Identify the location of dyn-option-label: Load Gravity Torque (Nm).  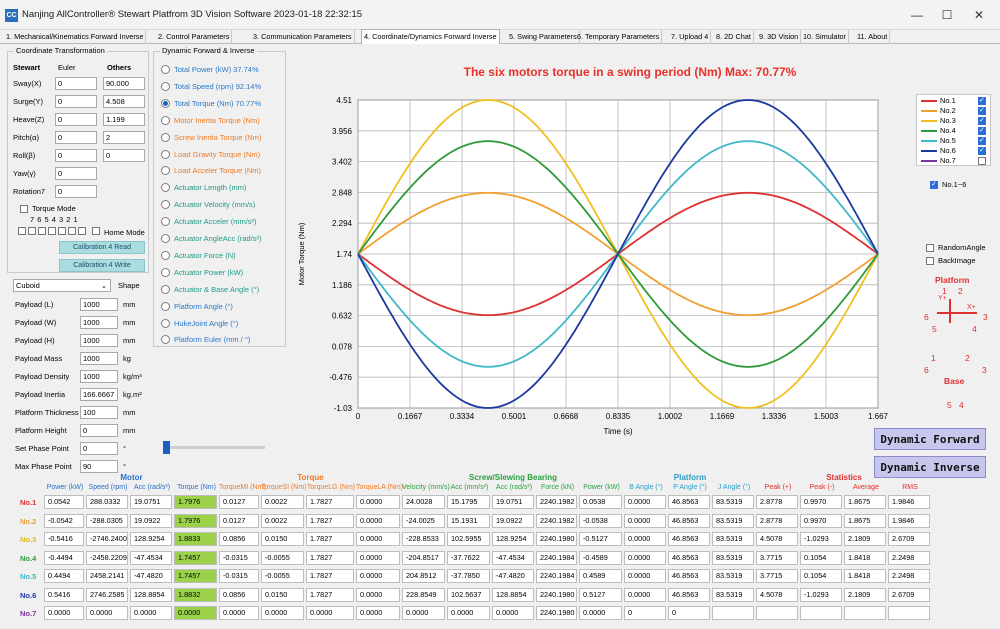
(217, 154).